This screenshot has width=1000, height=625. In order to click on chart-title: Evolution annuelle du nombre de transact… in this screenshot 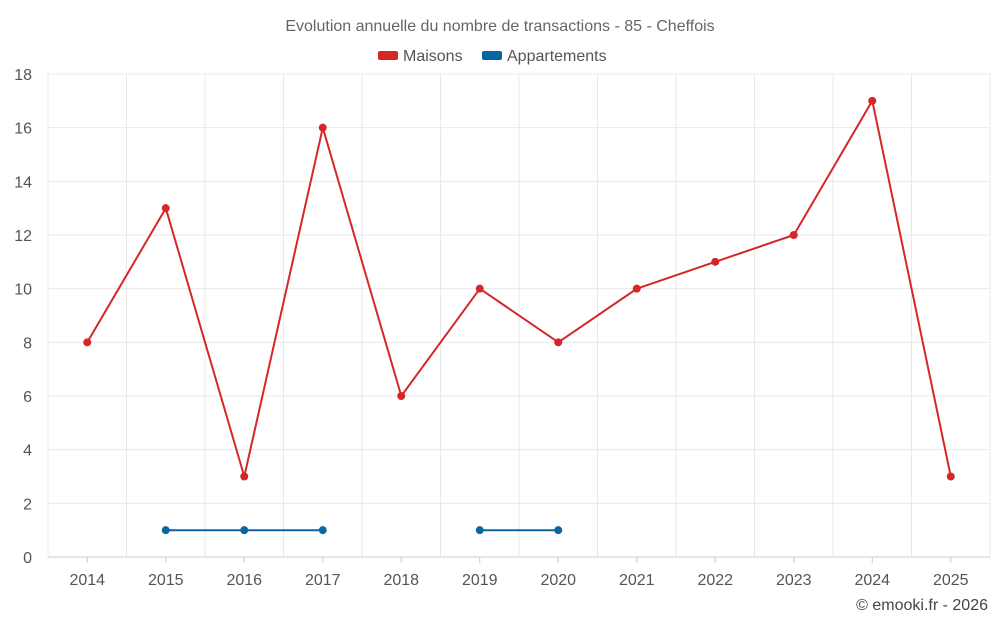, I will do `click(499, 26)`.